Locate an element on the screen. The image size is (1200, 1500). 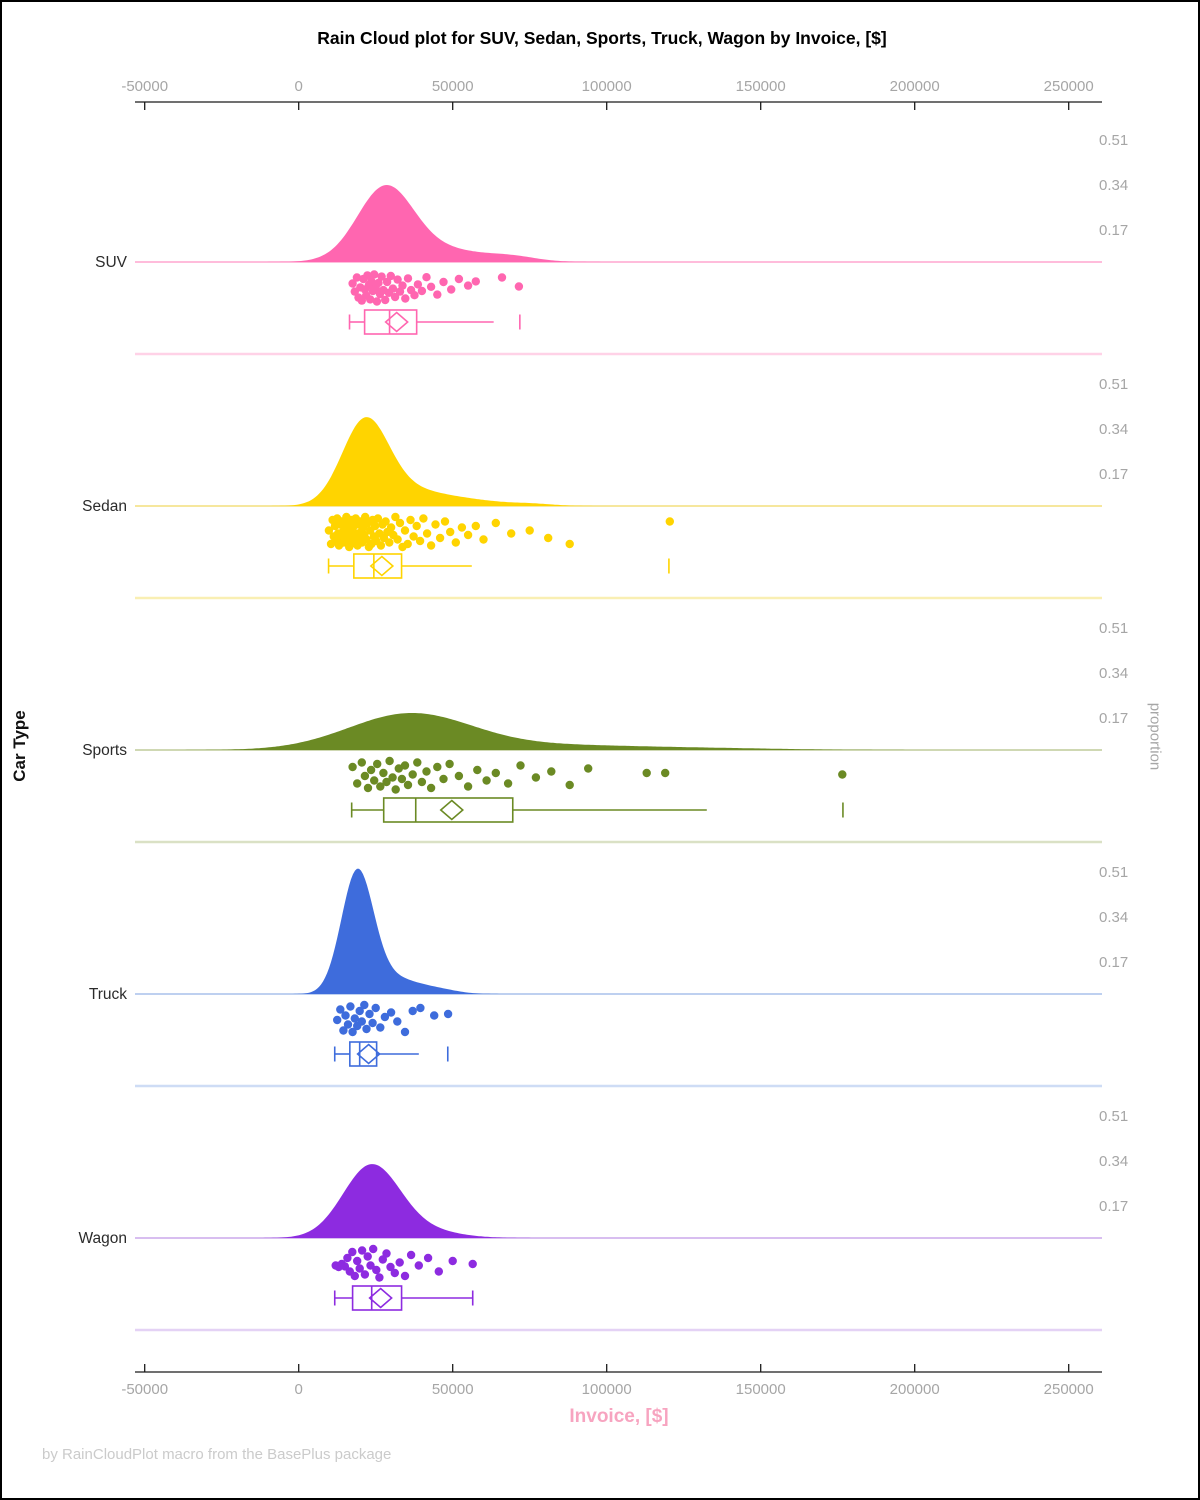
bottom-x-tick-label: -50000 is located at coordinates (144, 1389).